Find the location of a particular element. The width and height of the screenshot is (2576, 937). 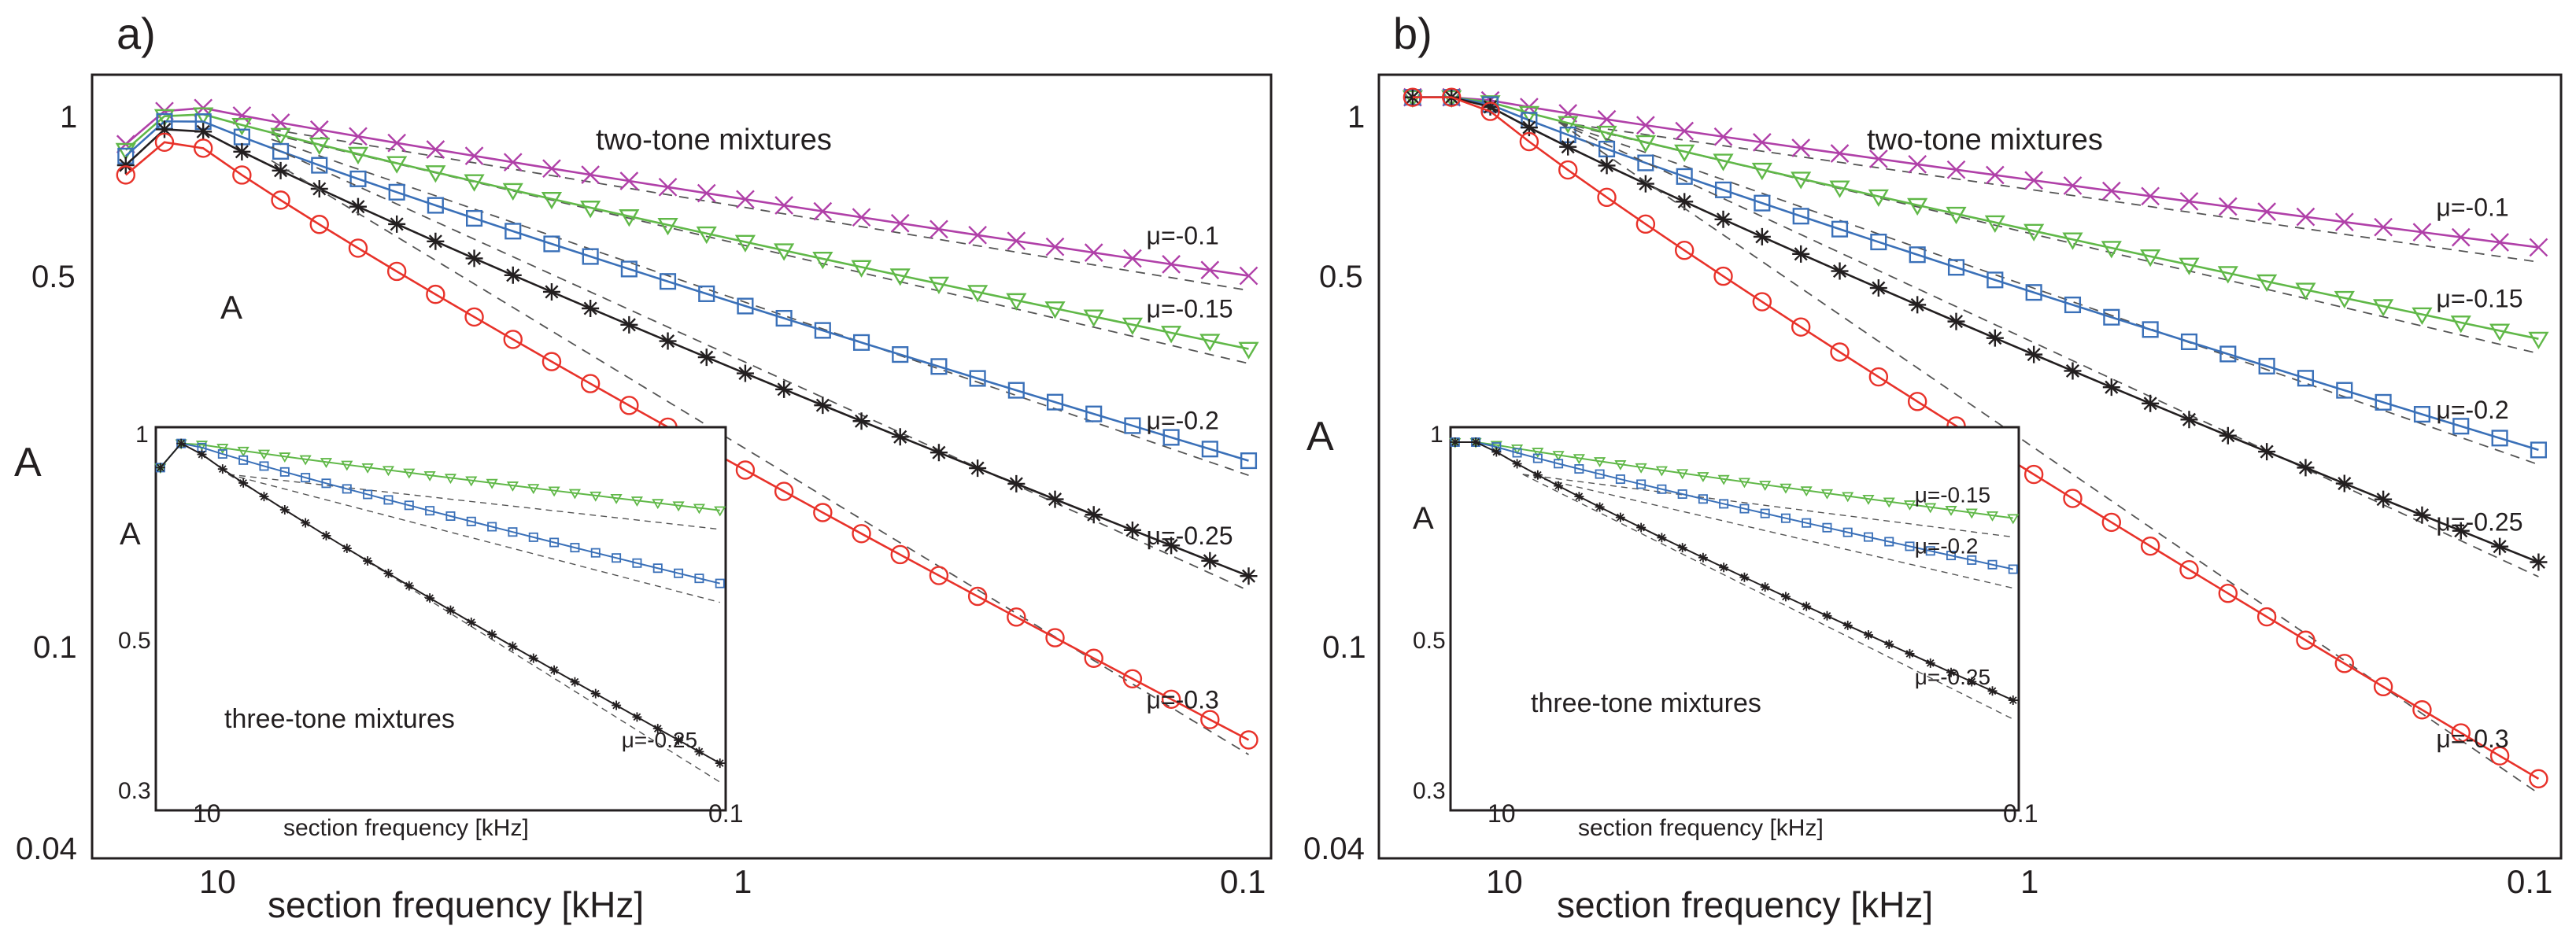

b-series-3-label: μ=-0.25 is located at coordinates (2479, 522).